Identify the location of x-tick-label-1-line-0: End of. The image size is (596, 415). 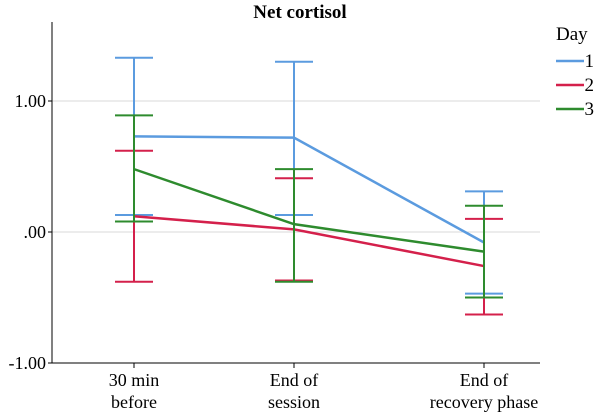
(294, 380).